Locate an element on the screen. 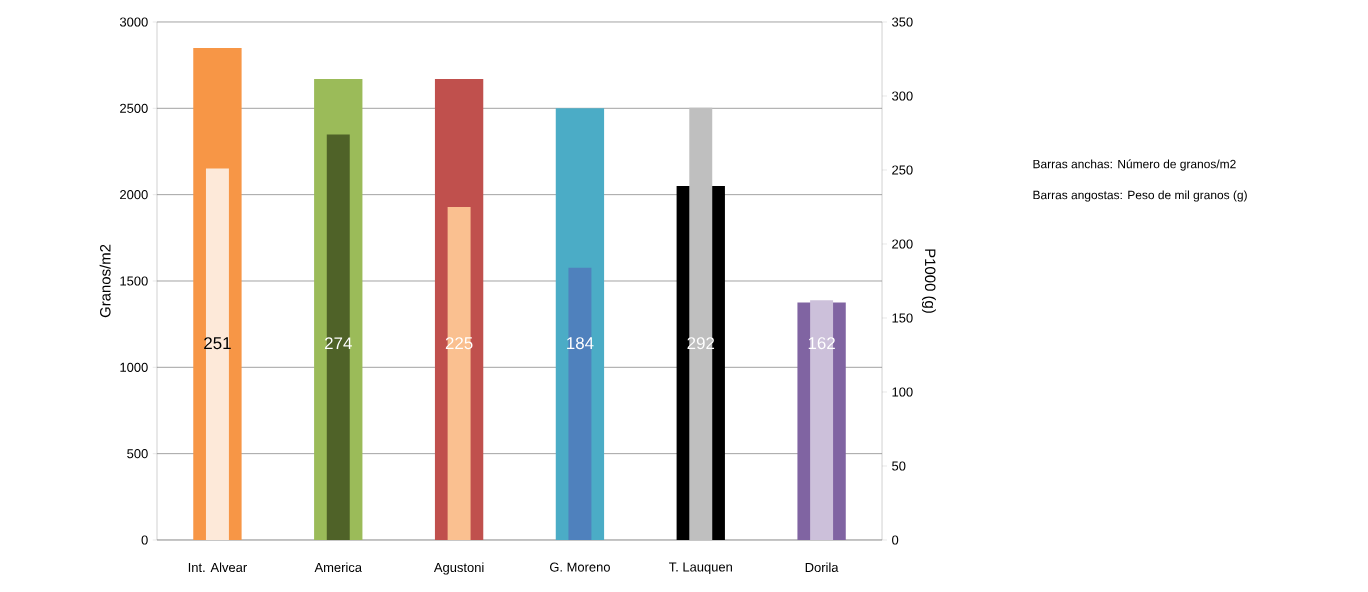 The width and height of the screenshot is (1368, 592). y-tick-label: 0 is located at coordinates (144, 540).